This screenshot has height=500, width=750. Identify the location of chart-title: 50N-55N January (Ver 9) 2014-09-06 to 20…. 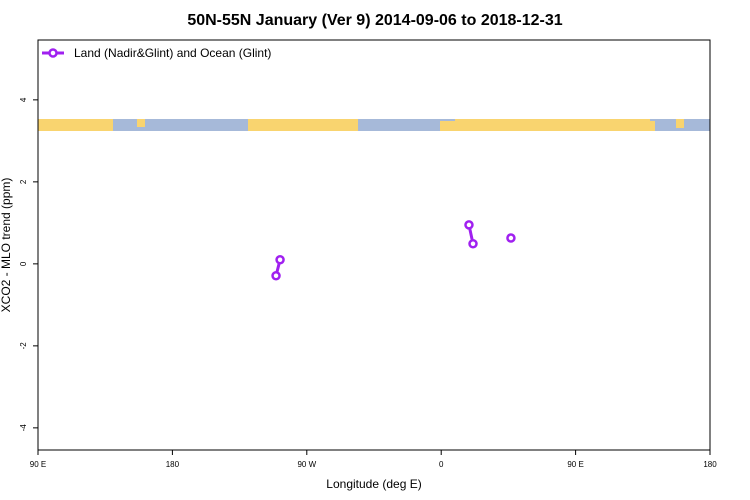
(374, 20).